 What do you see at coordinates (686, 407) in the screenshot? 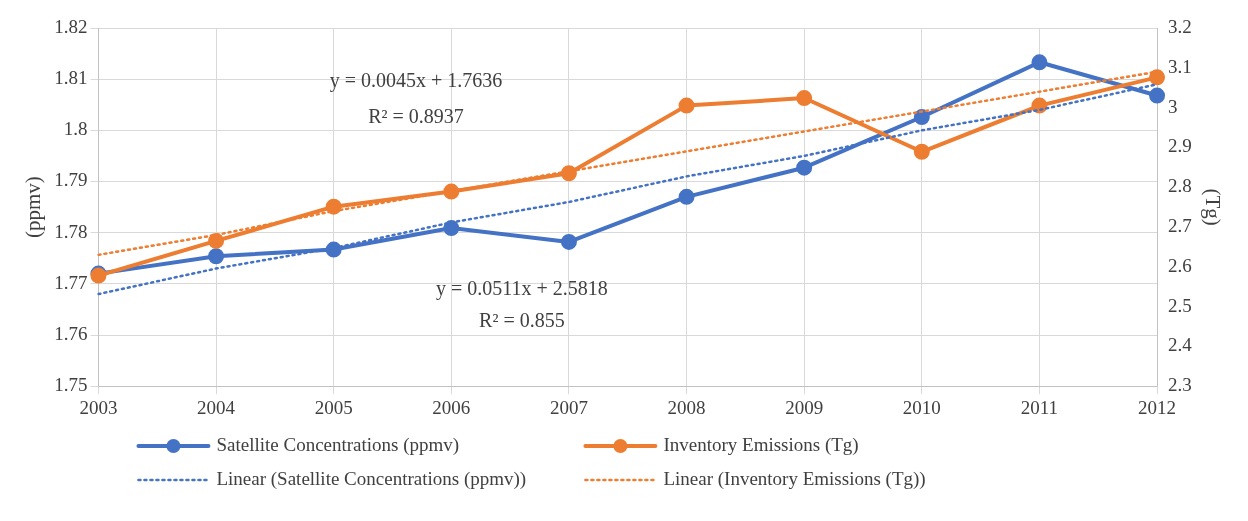
I see `x-tick-label: 2008` at bounding box center [686, 407].